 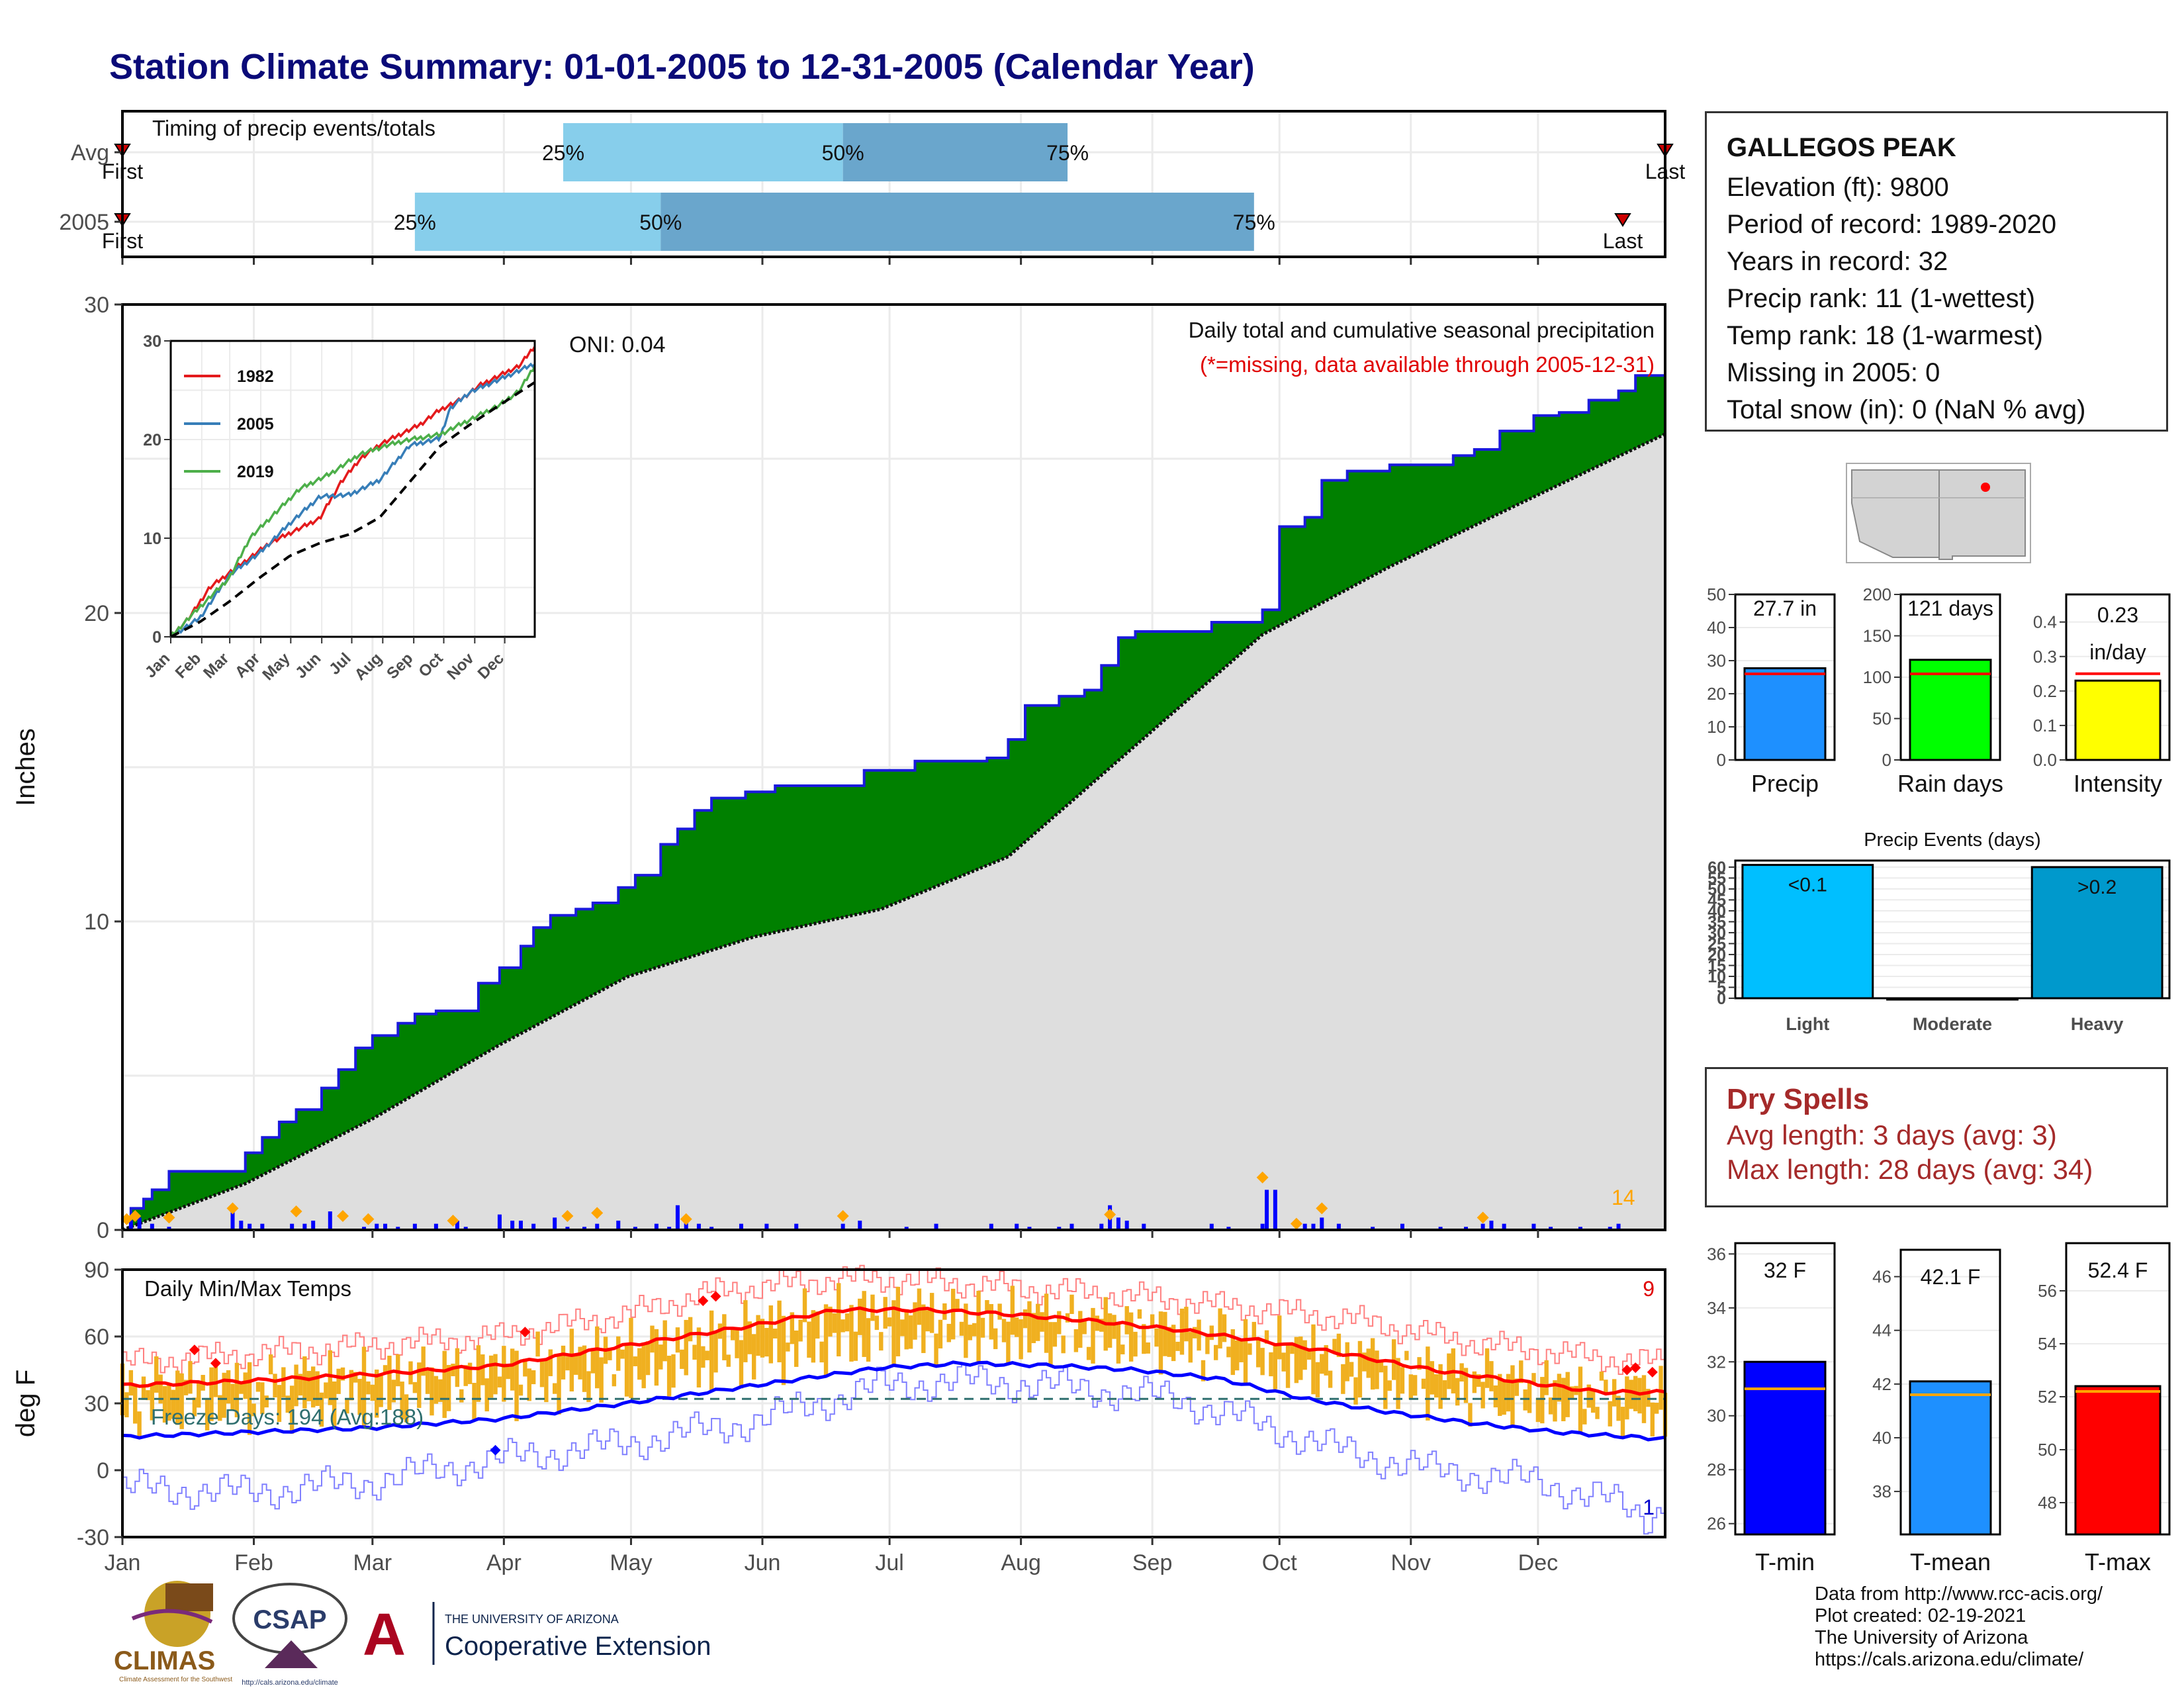 What do you see at coordinates (617, 344) in the screenshot?
I see `oni-label: ONI: 0.04` at bounding box center [617, 344].